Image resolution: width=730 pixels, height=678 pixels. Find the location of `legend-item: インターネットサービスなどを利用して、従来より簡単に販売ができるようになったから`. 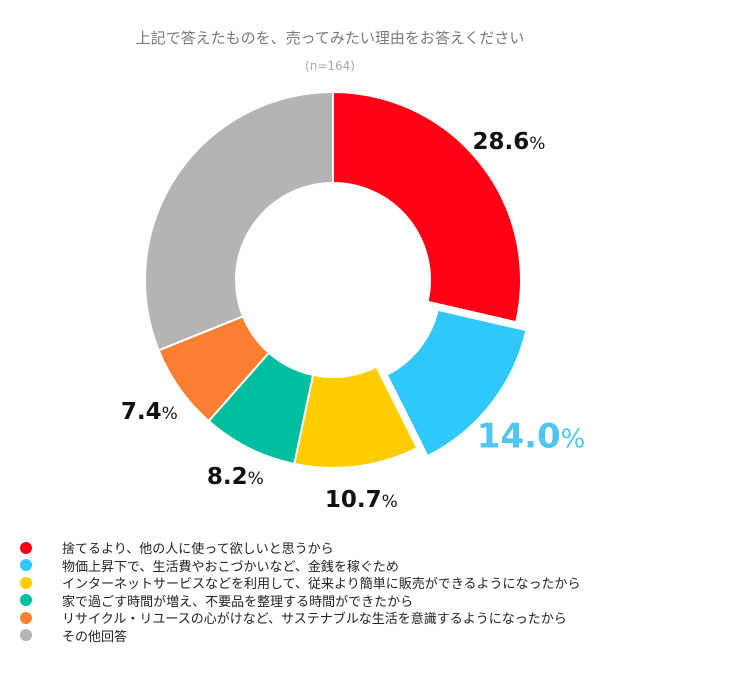

legend-item: インターネットサービスなどを利用して、従来より簡単に販売ができるようになったから is located at coordinates (300, 583).